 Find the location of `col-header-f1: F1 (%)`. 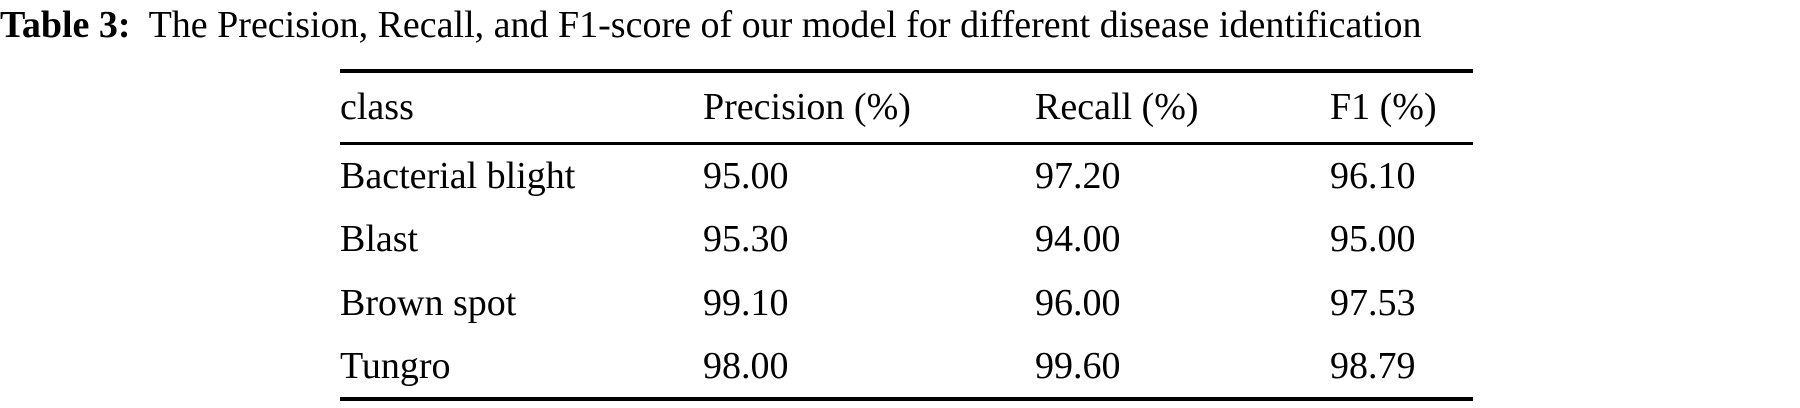

col-header-f1: F1 (%) is located at coordinates (1383, 107).